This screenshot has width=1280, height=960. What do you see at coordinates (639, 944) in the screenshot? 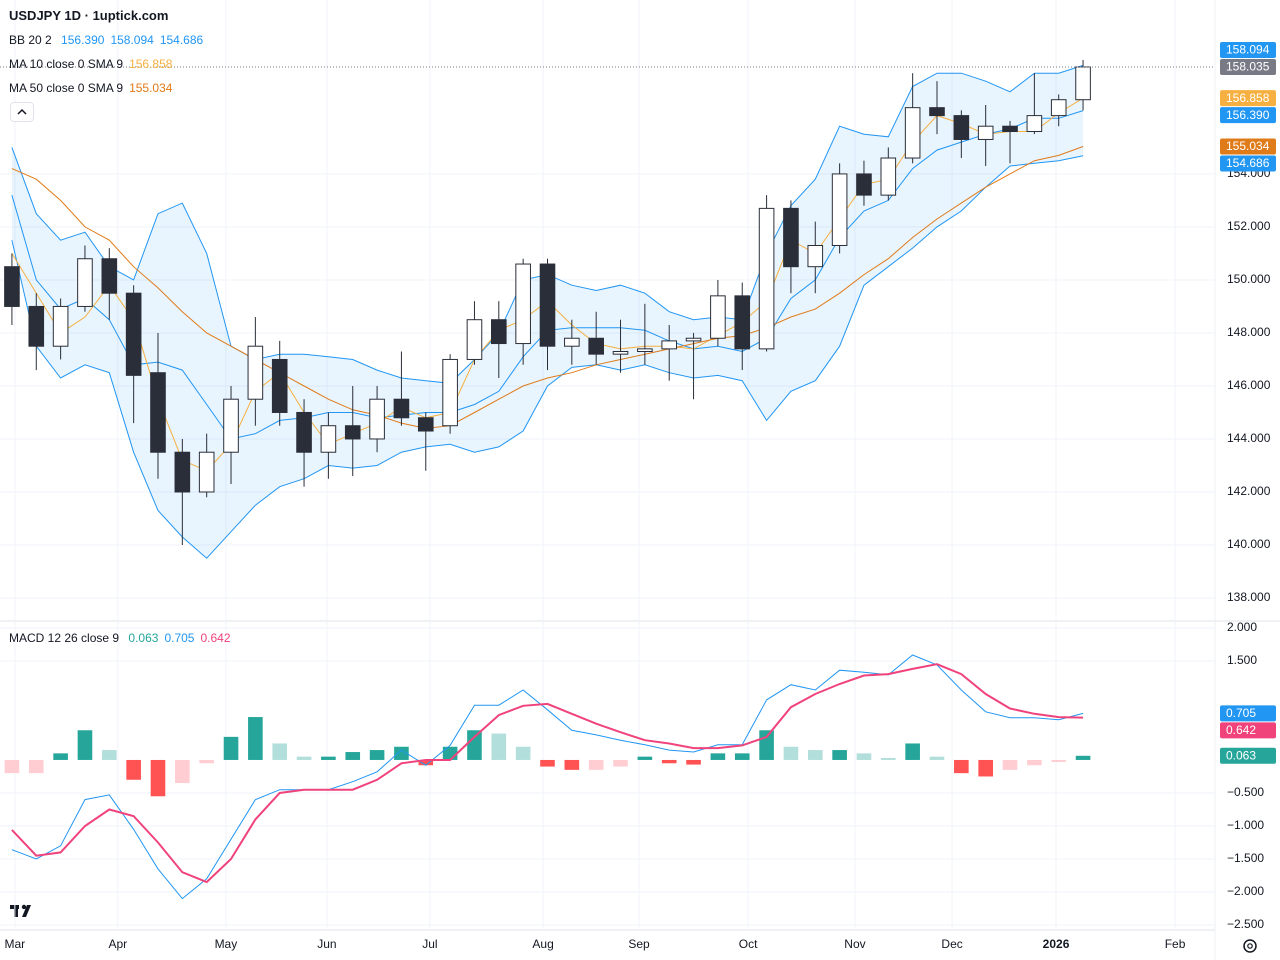
I see `x-tick-label: Sep` at bounding box center [639, 944].